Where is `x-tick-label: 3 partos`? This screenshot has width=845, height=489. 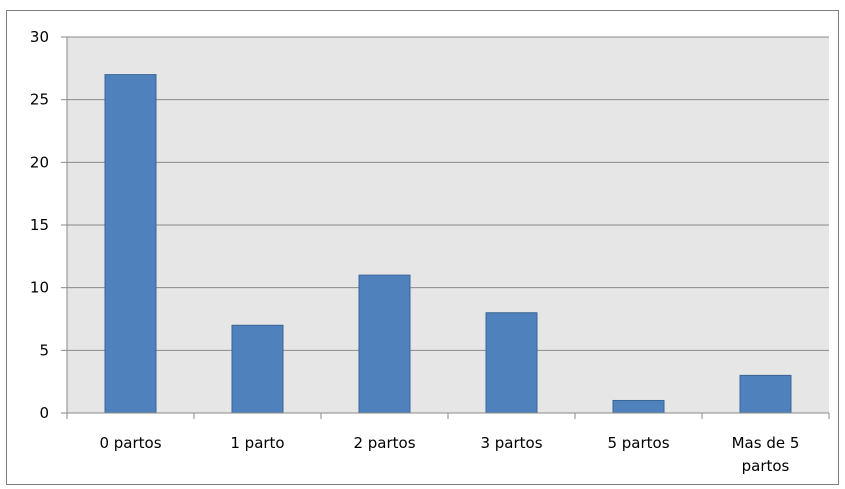 x-tick-label: 3 partos is located at coordinates (511, 443).